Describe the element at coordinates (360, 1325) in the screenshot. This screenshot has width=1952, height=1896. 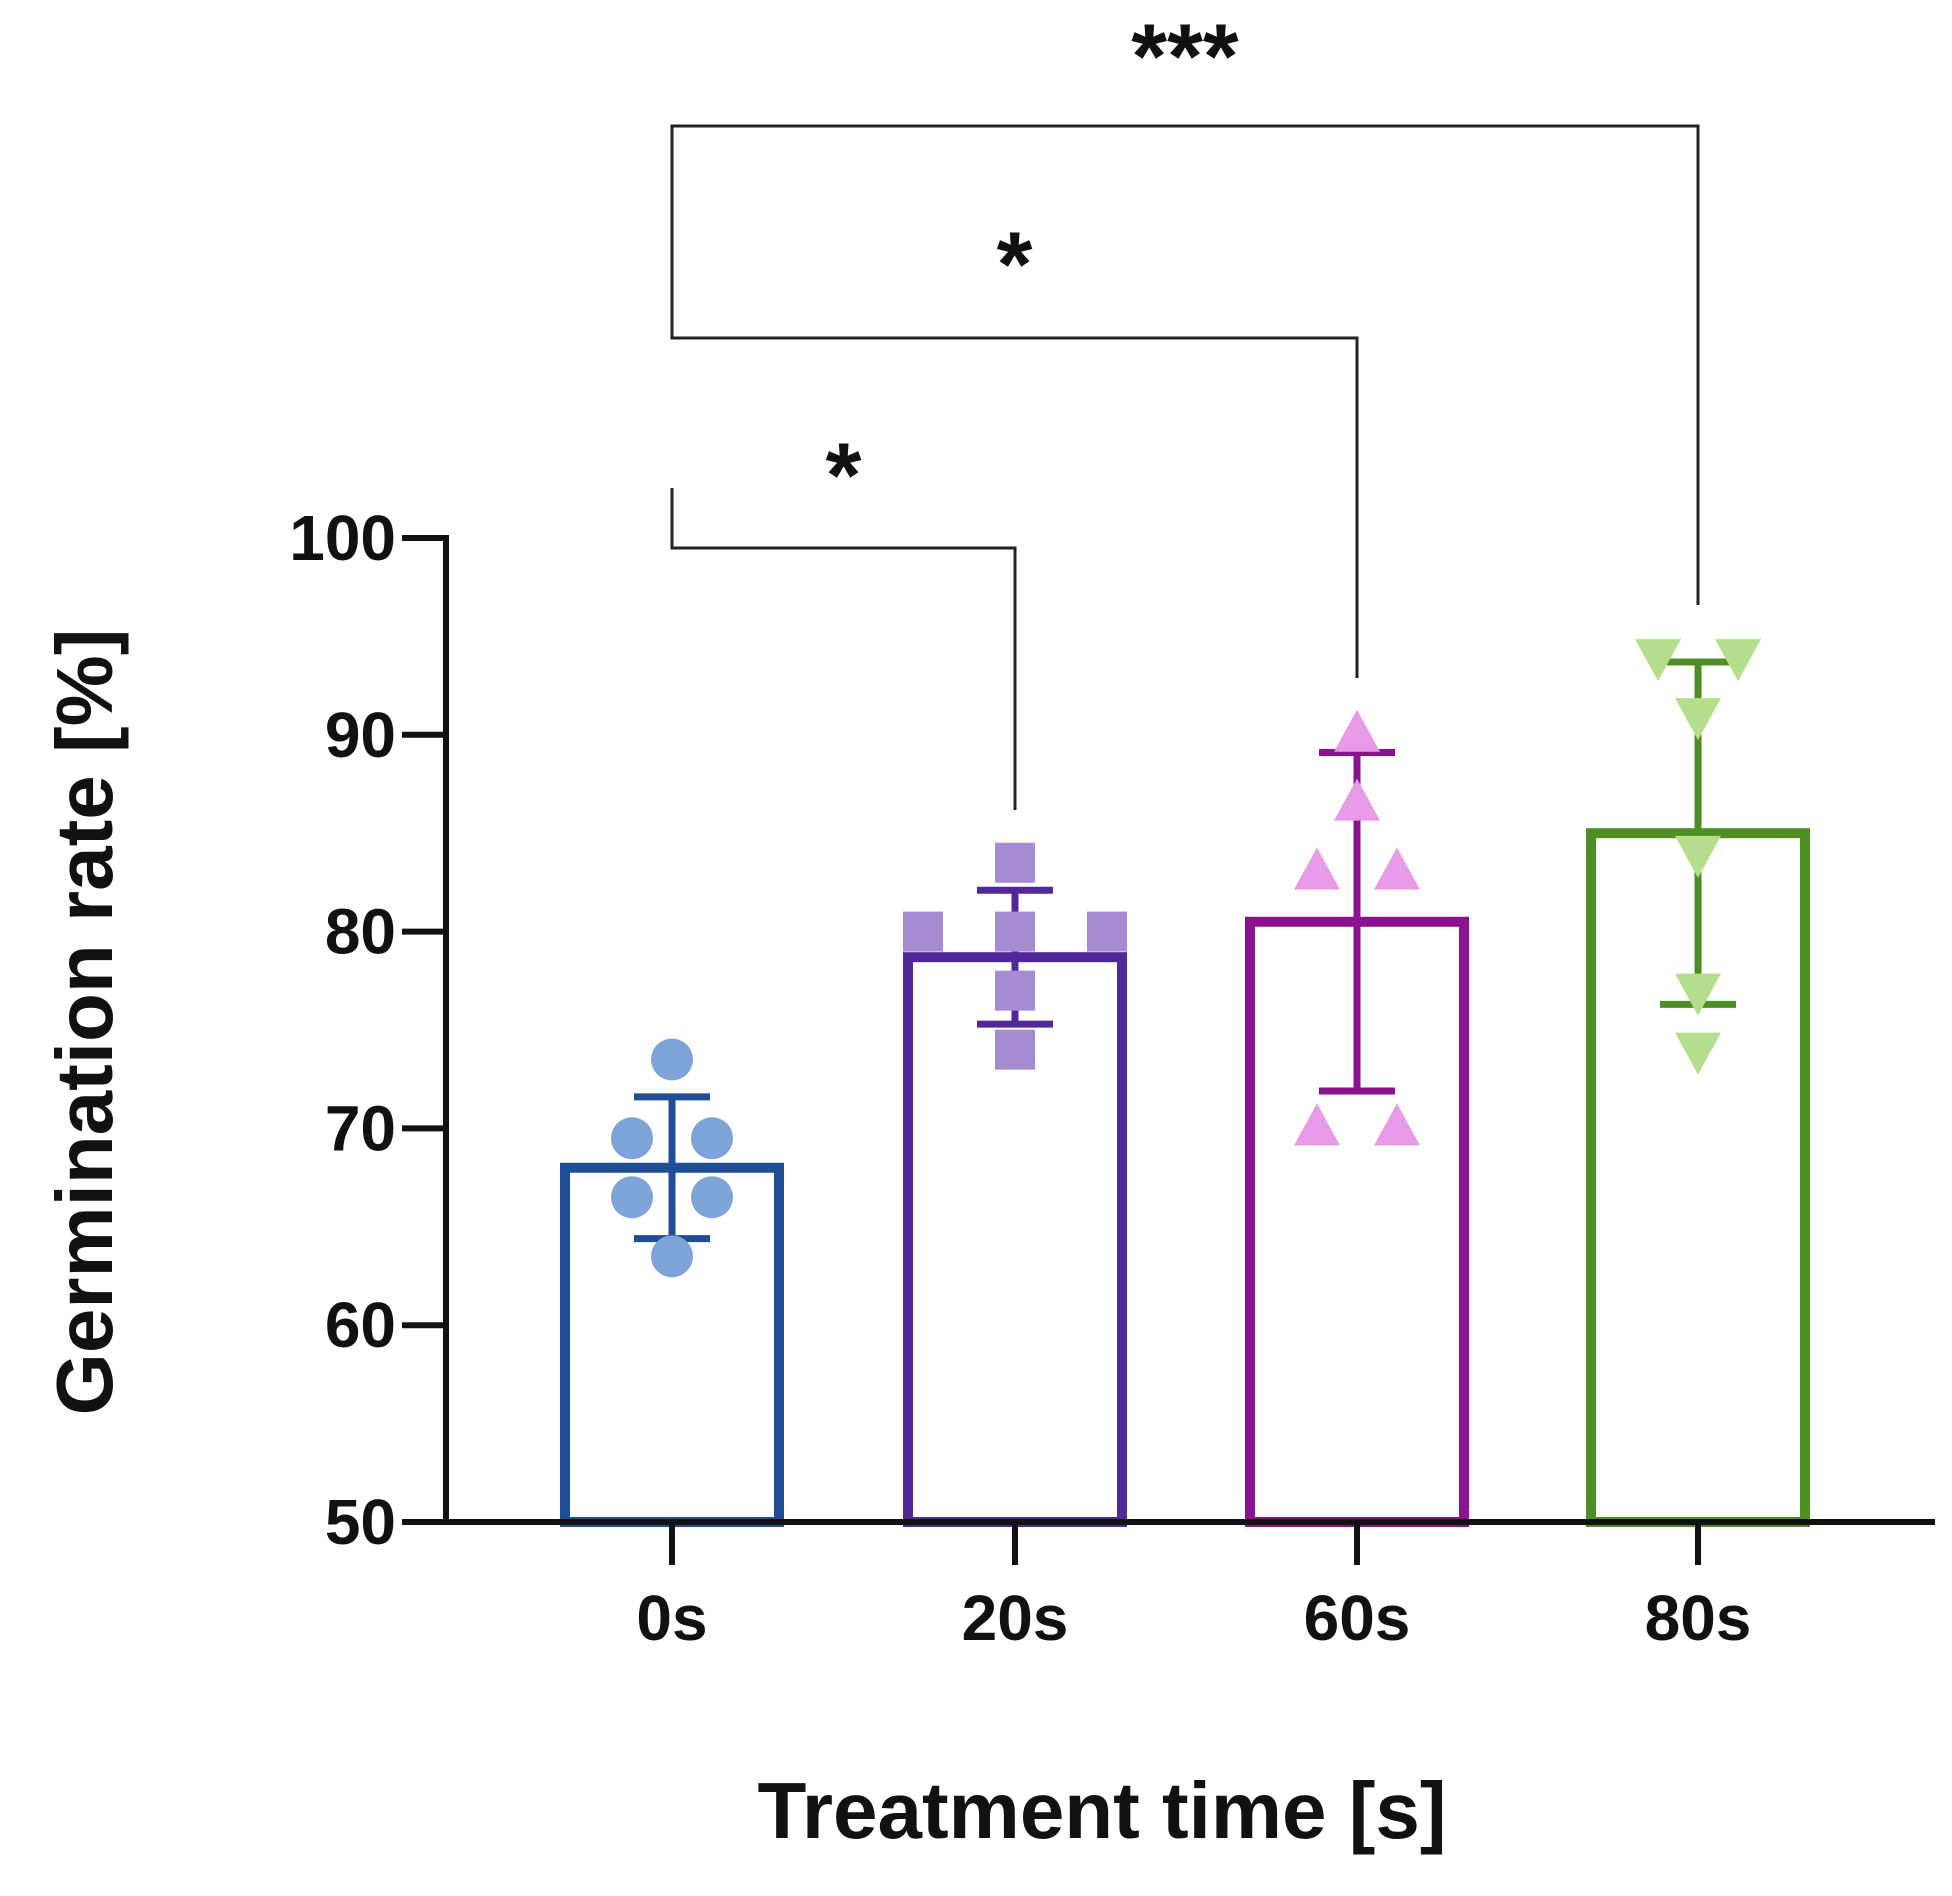
I see `y-tick-label-60: 60` at that location.